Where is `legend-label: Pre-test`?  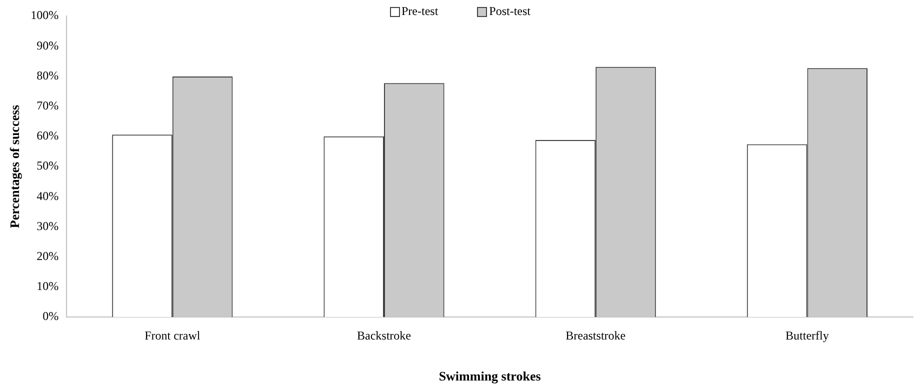
legend-label: Pre-test is located at coordinates (420, 11).